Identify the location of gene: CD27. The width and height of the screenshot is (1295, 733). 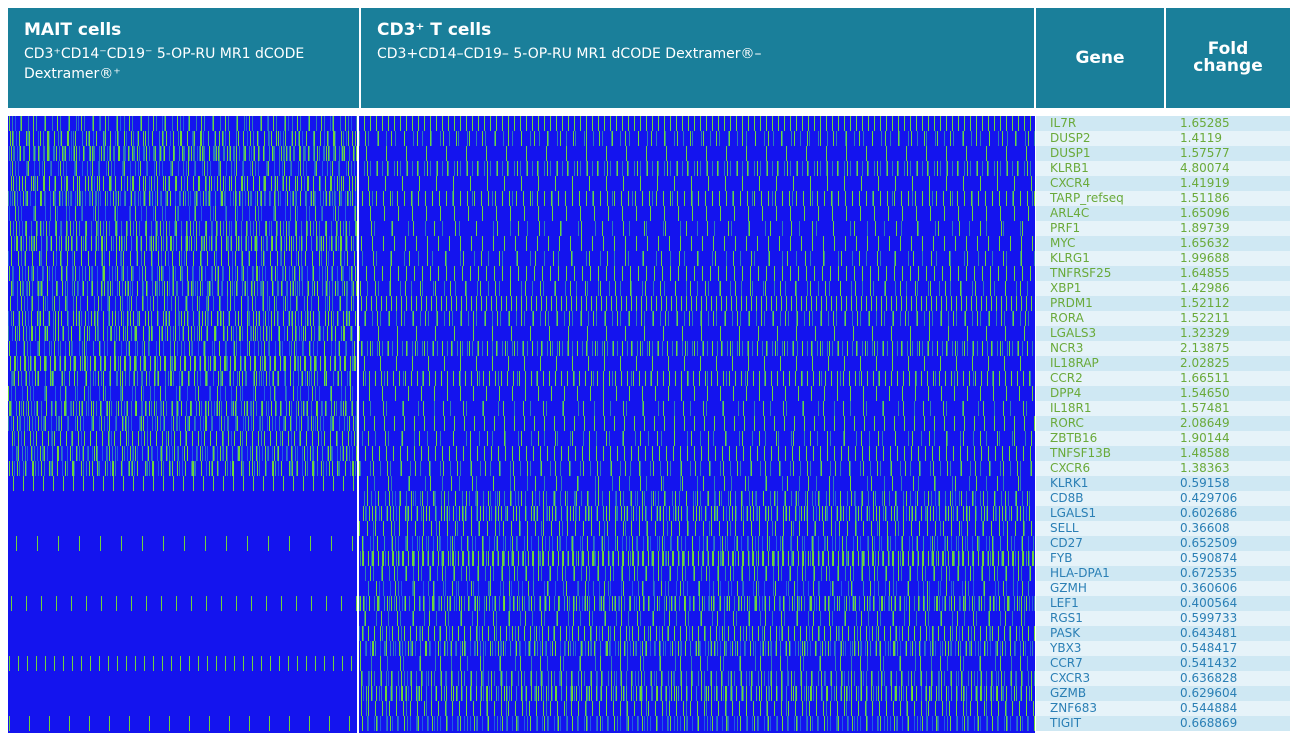
(1066, 543).